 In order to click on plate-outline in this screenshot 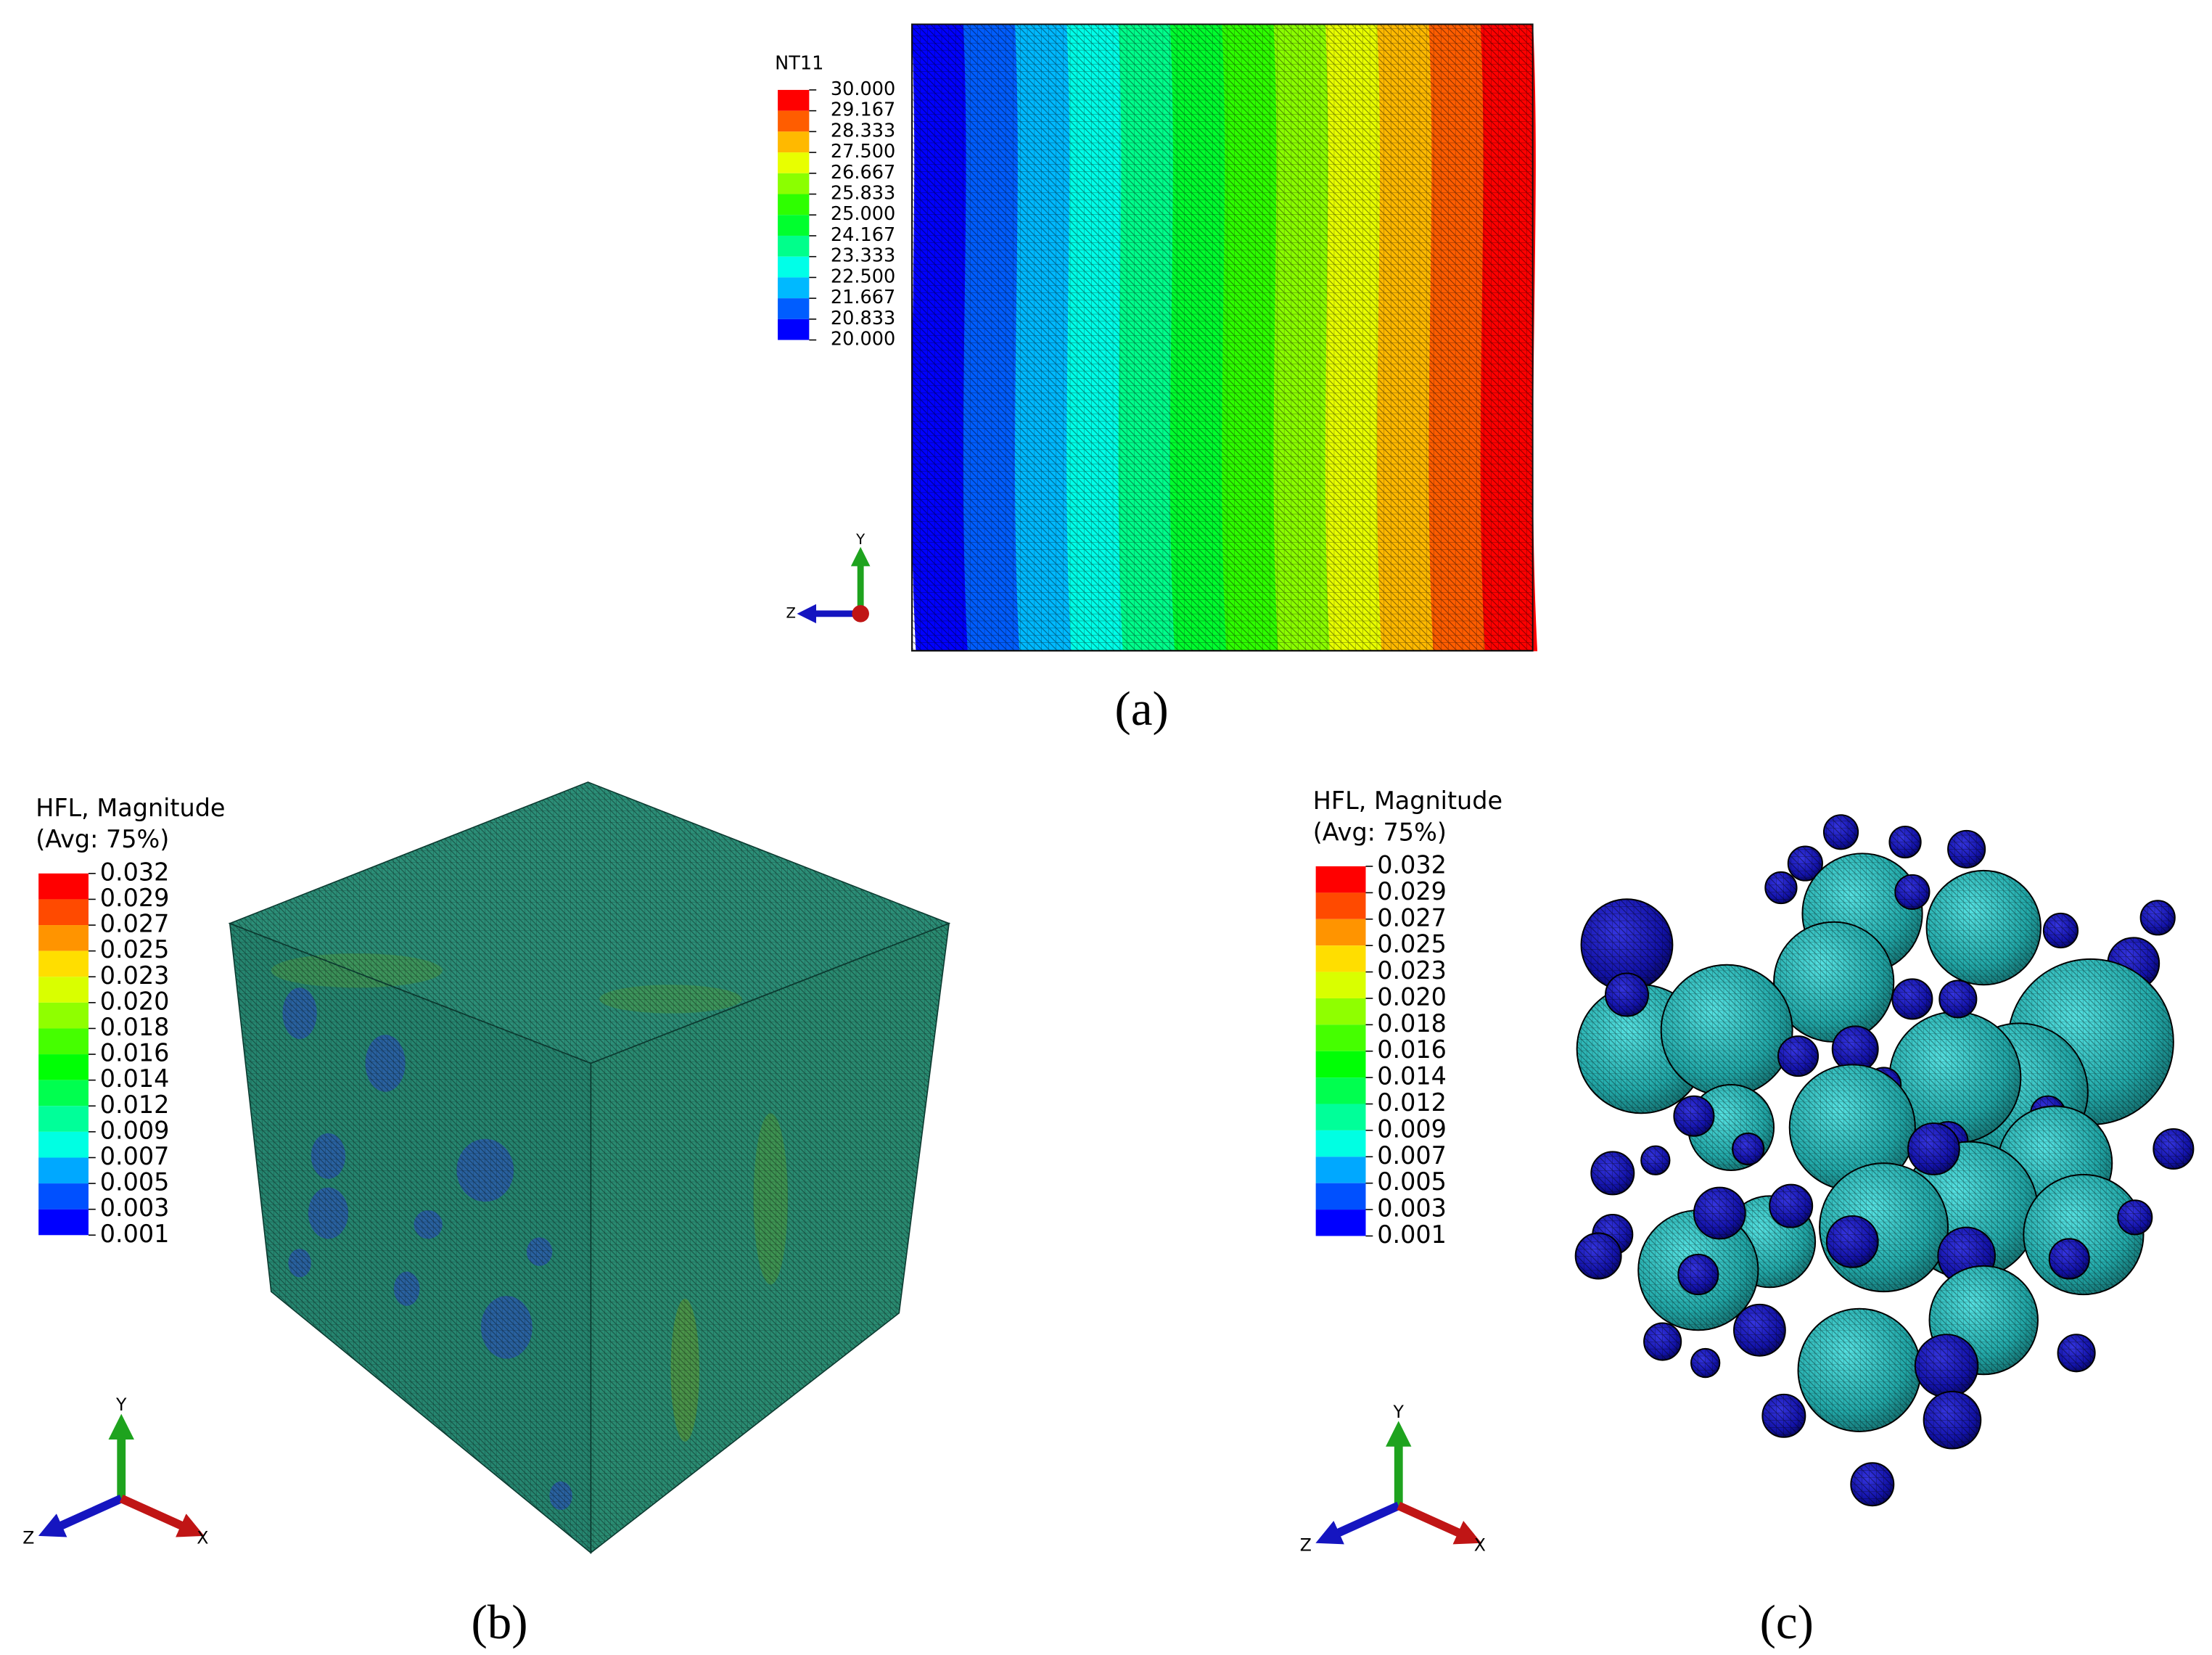, I will do `click(1222, 337)`.